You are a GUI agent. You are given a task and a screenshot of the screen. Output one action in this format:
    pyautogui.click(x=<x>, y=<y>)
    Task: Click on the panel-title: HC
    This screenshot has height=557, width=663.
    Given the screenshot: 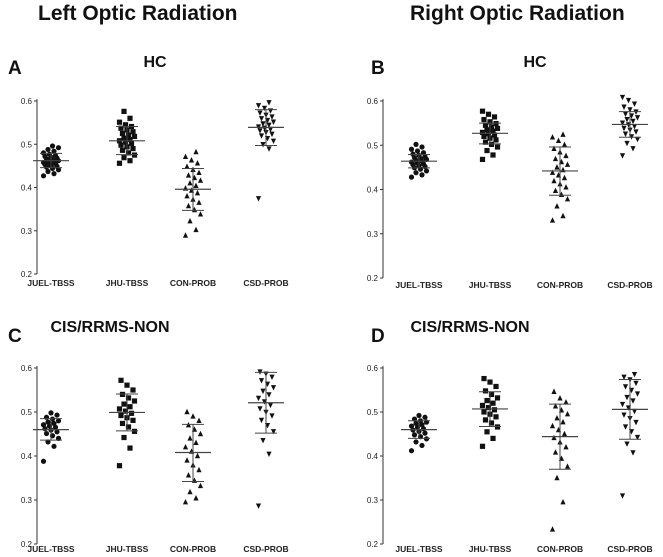 What is the action you would take?
    pyautogui.click(x=155, y=62)
    